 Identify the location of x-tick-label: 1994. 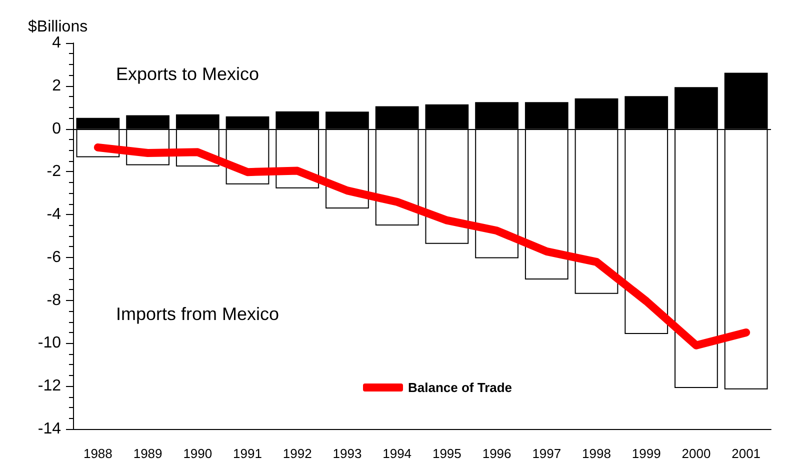
(397, 453).